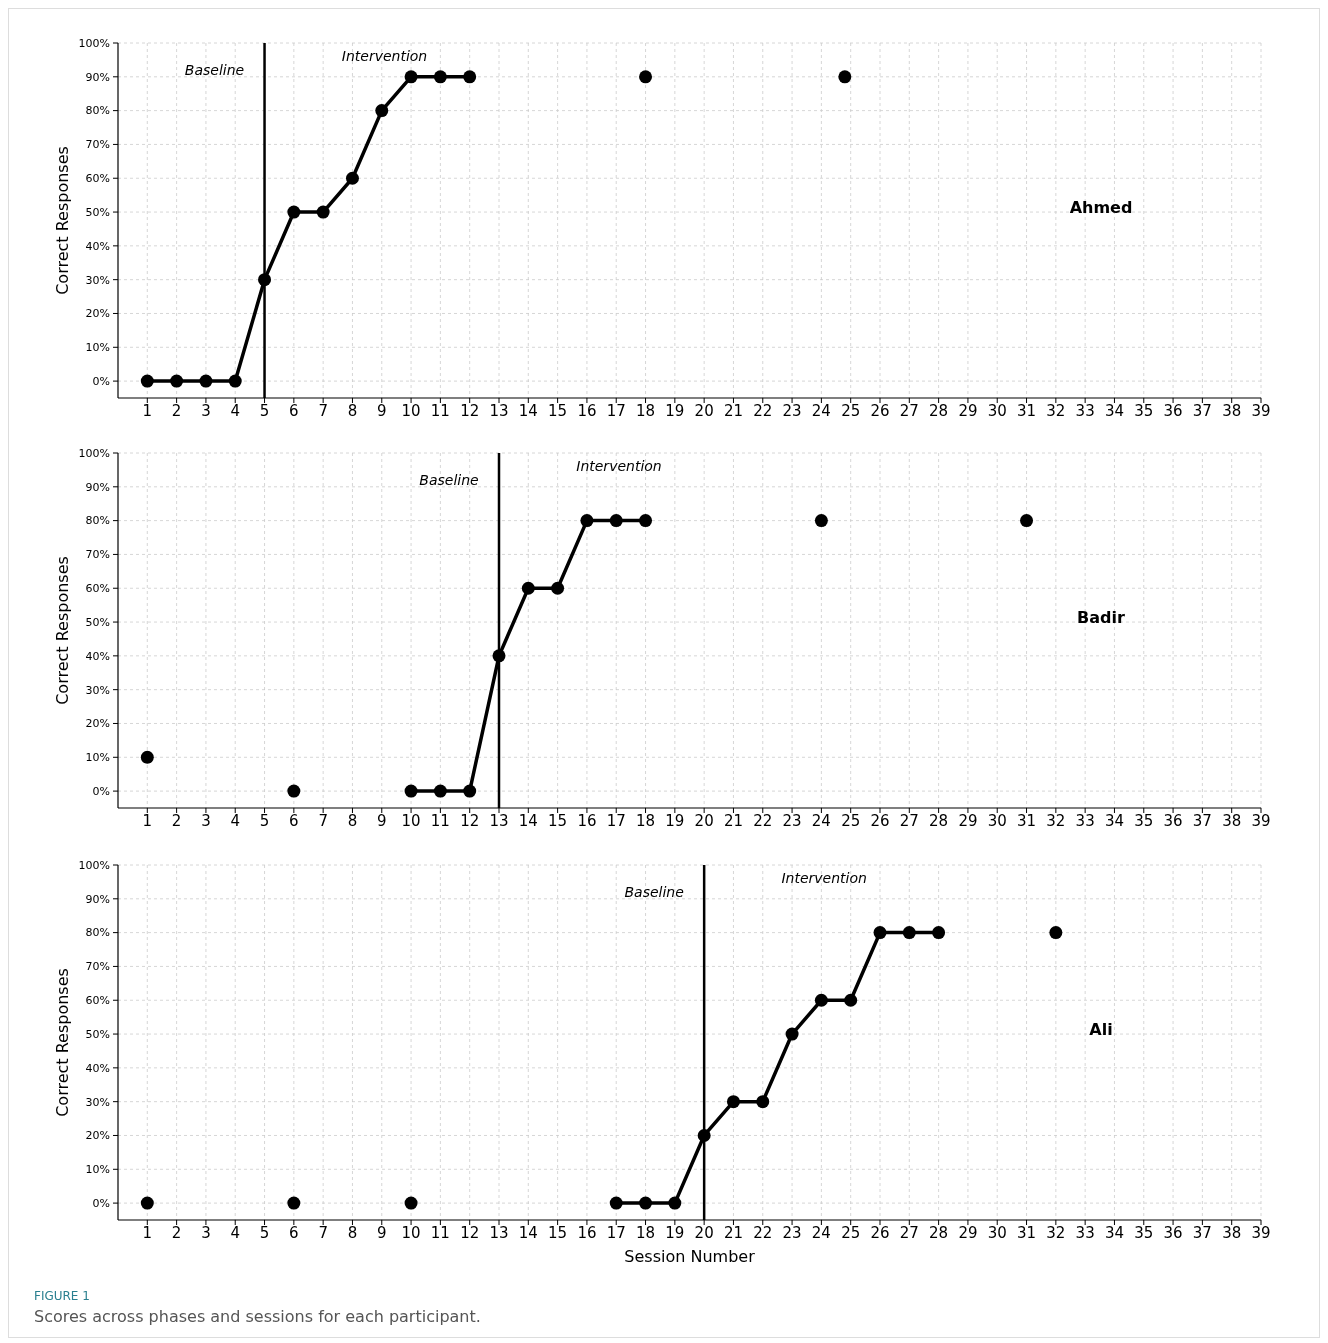 The image size is (1328, 1343). Describe the element at coordinates (880, 821) in the screenshot. I see `x-tick-label: 26` at that location.